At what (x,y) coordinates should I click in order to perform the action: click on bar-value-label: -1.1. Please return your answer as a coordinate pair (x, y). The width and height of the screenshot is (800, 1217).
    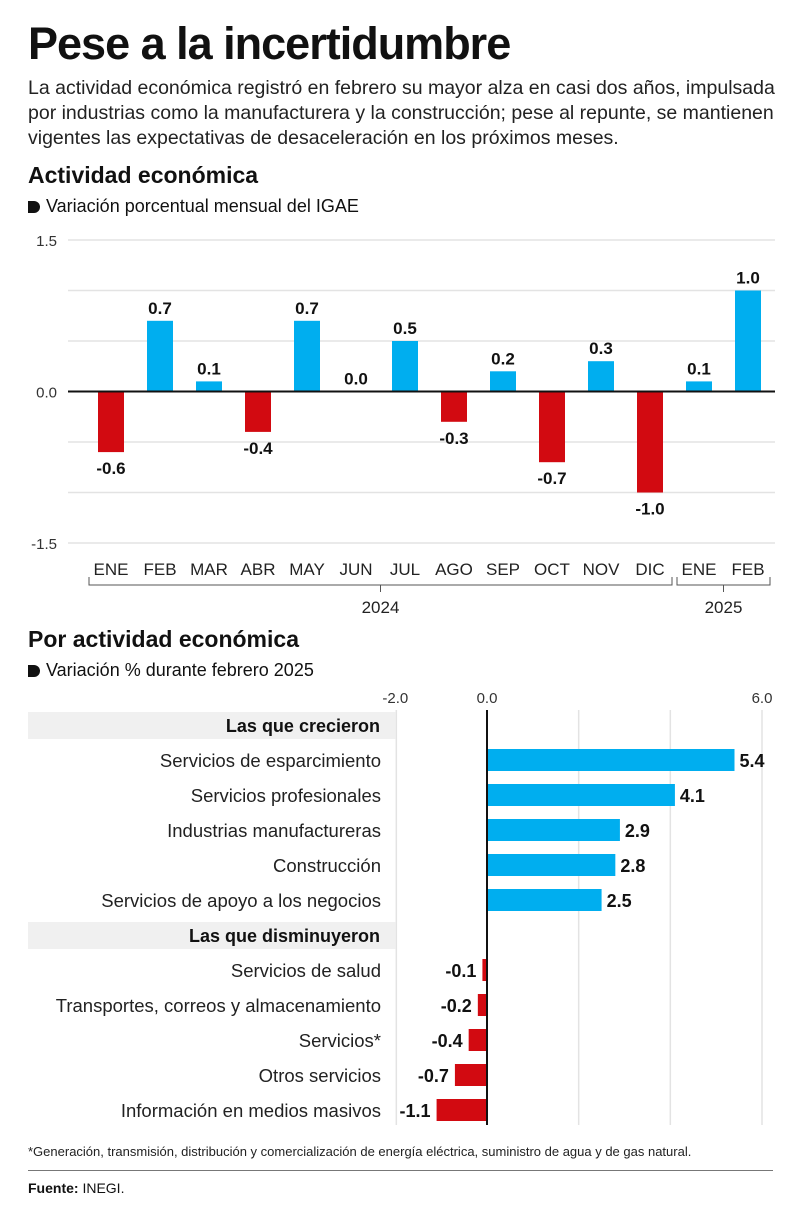
    Looking at the image, I should click on (415, 1111).